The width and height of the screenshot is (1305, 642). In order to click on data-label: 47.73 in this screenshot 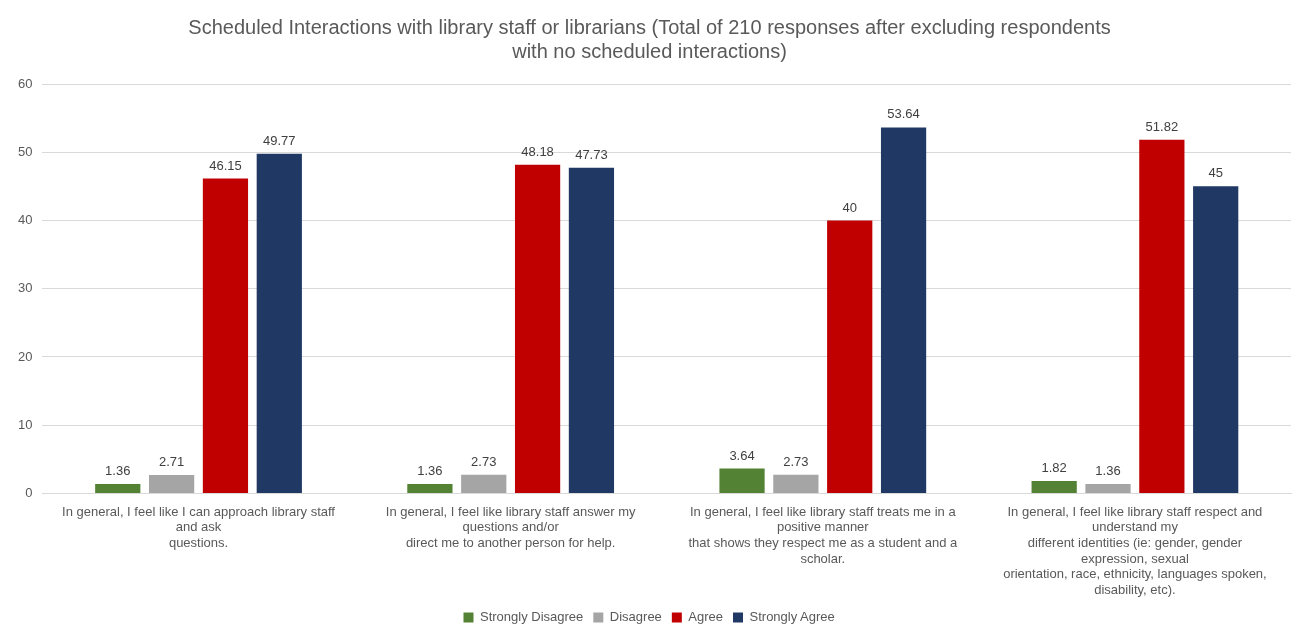, I will do `click(591, 154)`.